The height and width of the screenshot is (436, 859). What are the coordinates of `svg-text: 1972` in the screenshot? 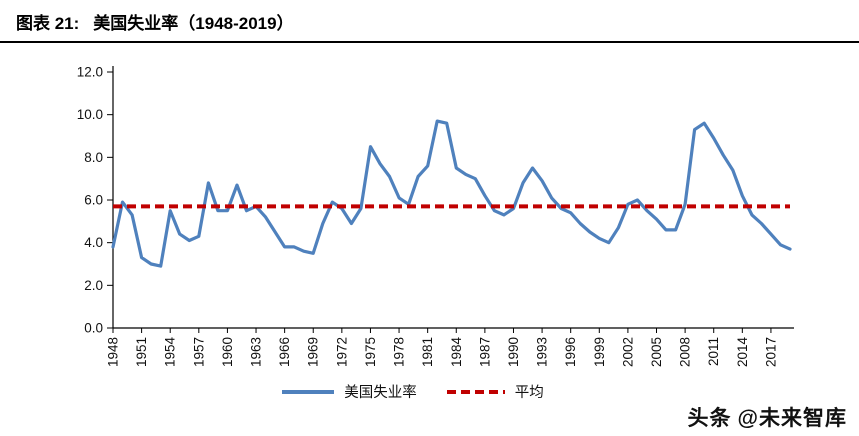 It's located at (341, 352).